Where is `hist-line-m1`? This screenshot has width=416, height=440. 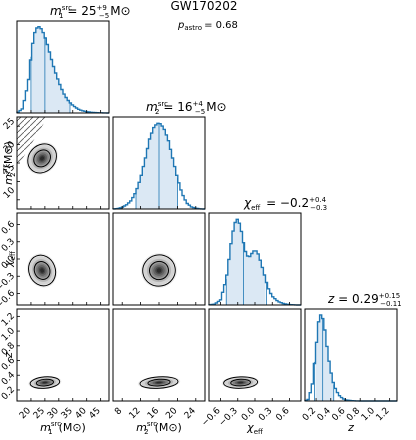 hist-line-m1 is located at coordinates (62, 70).